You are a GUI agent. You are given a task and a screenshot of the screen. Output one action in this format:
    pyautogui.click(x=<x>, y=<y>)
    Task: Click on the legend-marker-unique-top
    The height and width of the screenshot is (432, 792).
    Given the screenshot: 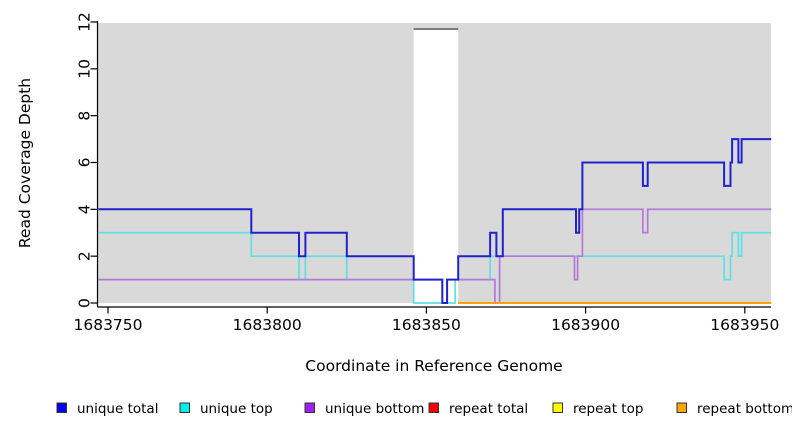 What is the action you would take?
    pyautogui.click(x=184, y=407)
    